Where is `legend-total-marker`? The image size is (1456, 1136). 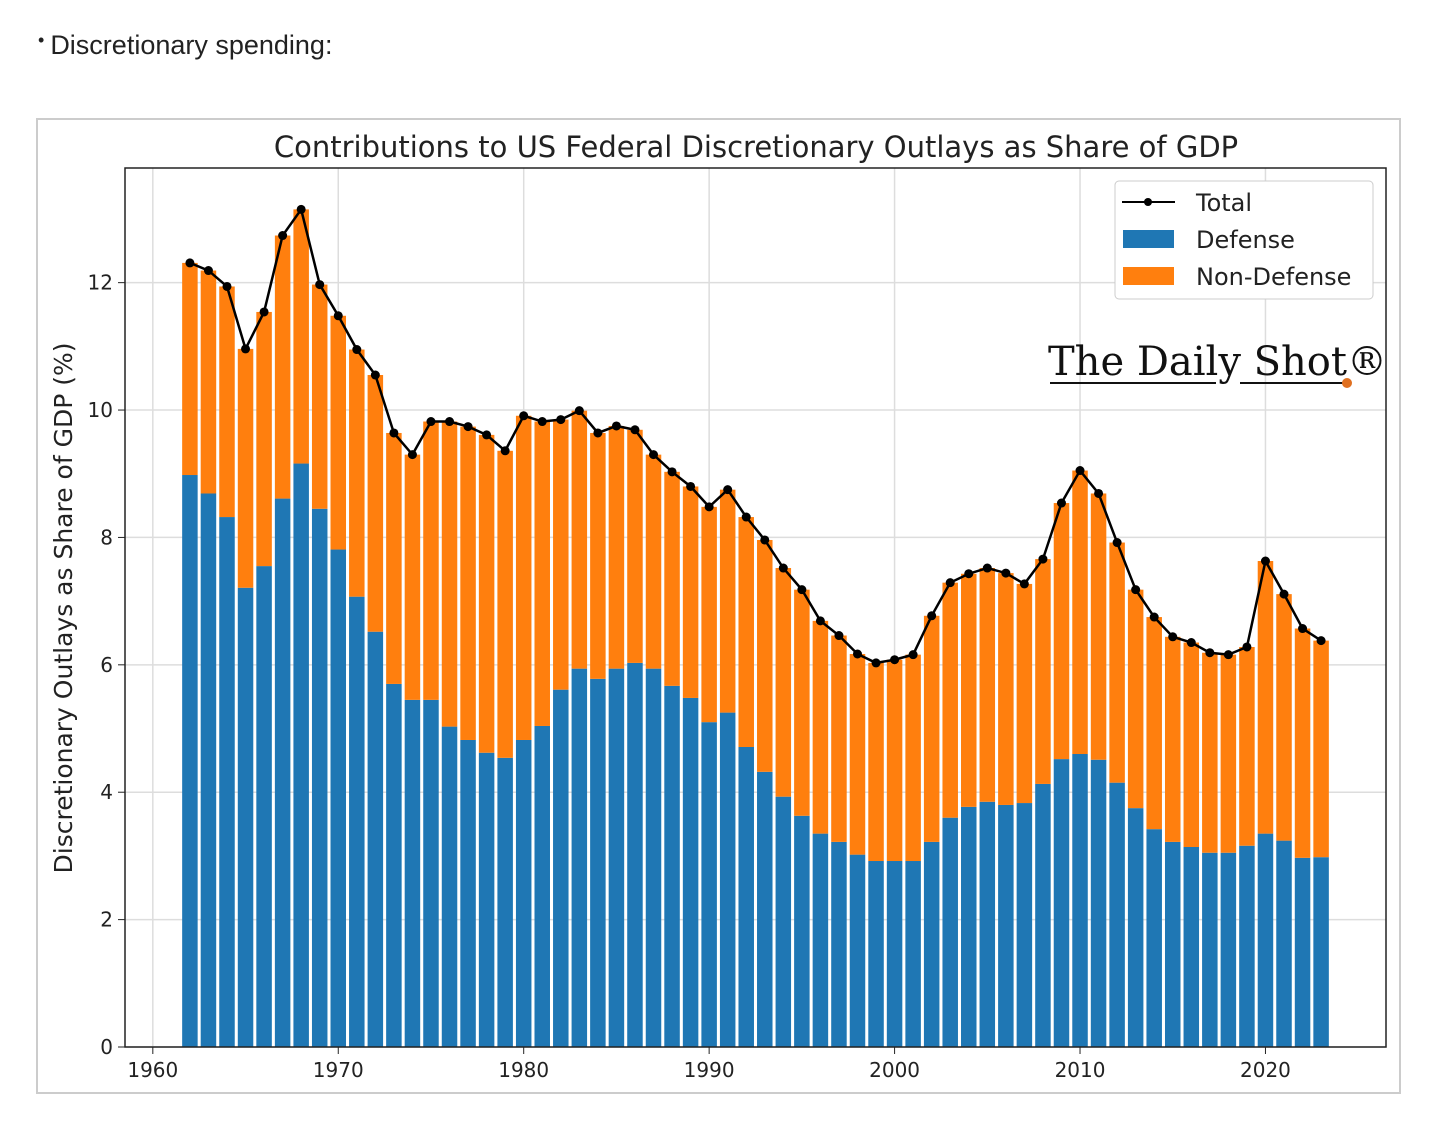 legend-total-marker is located at coordinates (1148, 202).